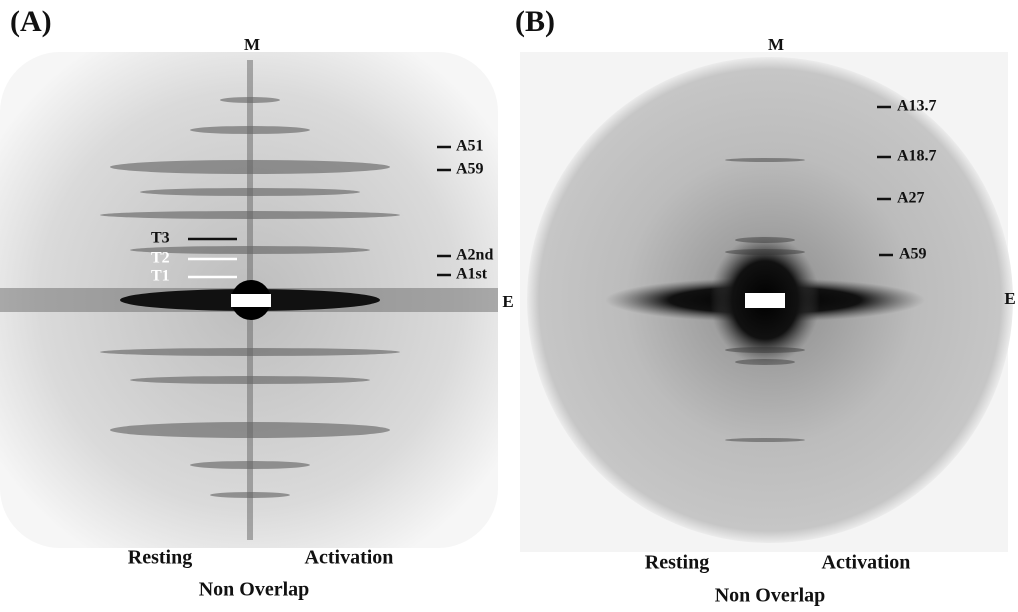  Describe the element at coordinates (535, 21) in the screenshot. I see `panel-label: (B)` at that location.